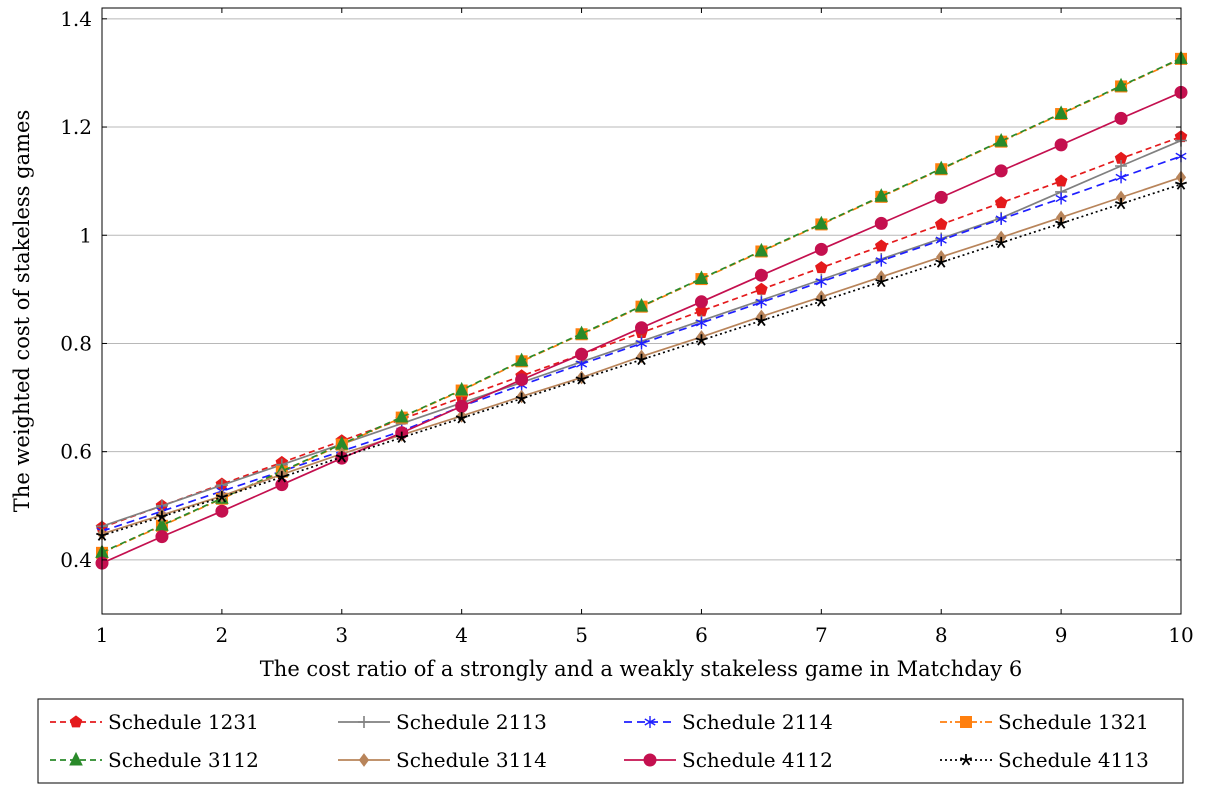 This screenshot has height=785, width=1206. I want to click on legend-frame, so click(610, 741).